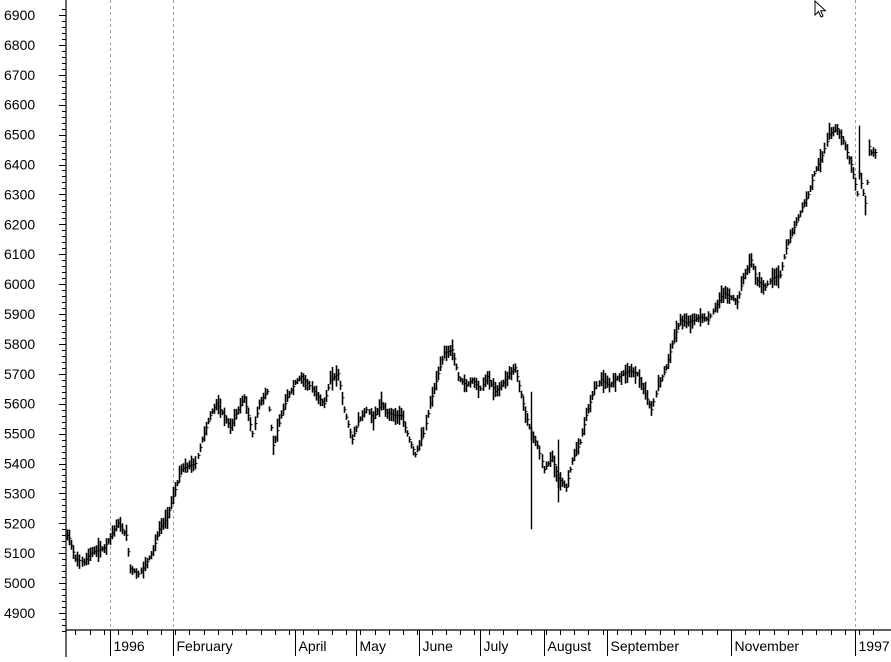 The width and height of the screenshot is (891, 662). What do you see at coordinates (19, 493) in the screenshot?
I see `y-tick-label: 5300` at bounding box center [19, 493].